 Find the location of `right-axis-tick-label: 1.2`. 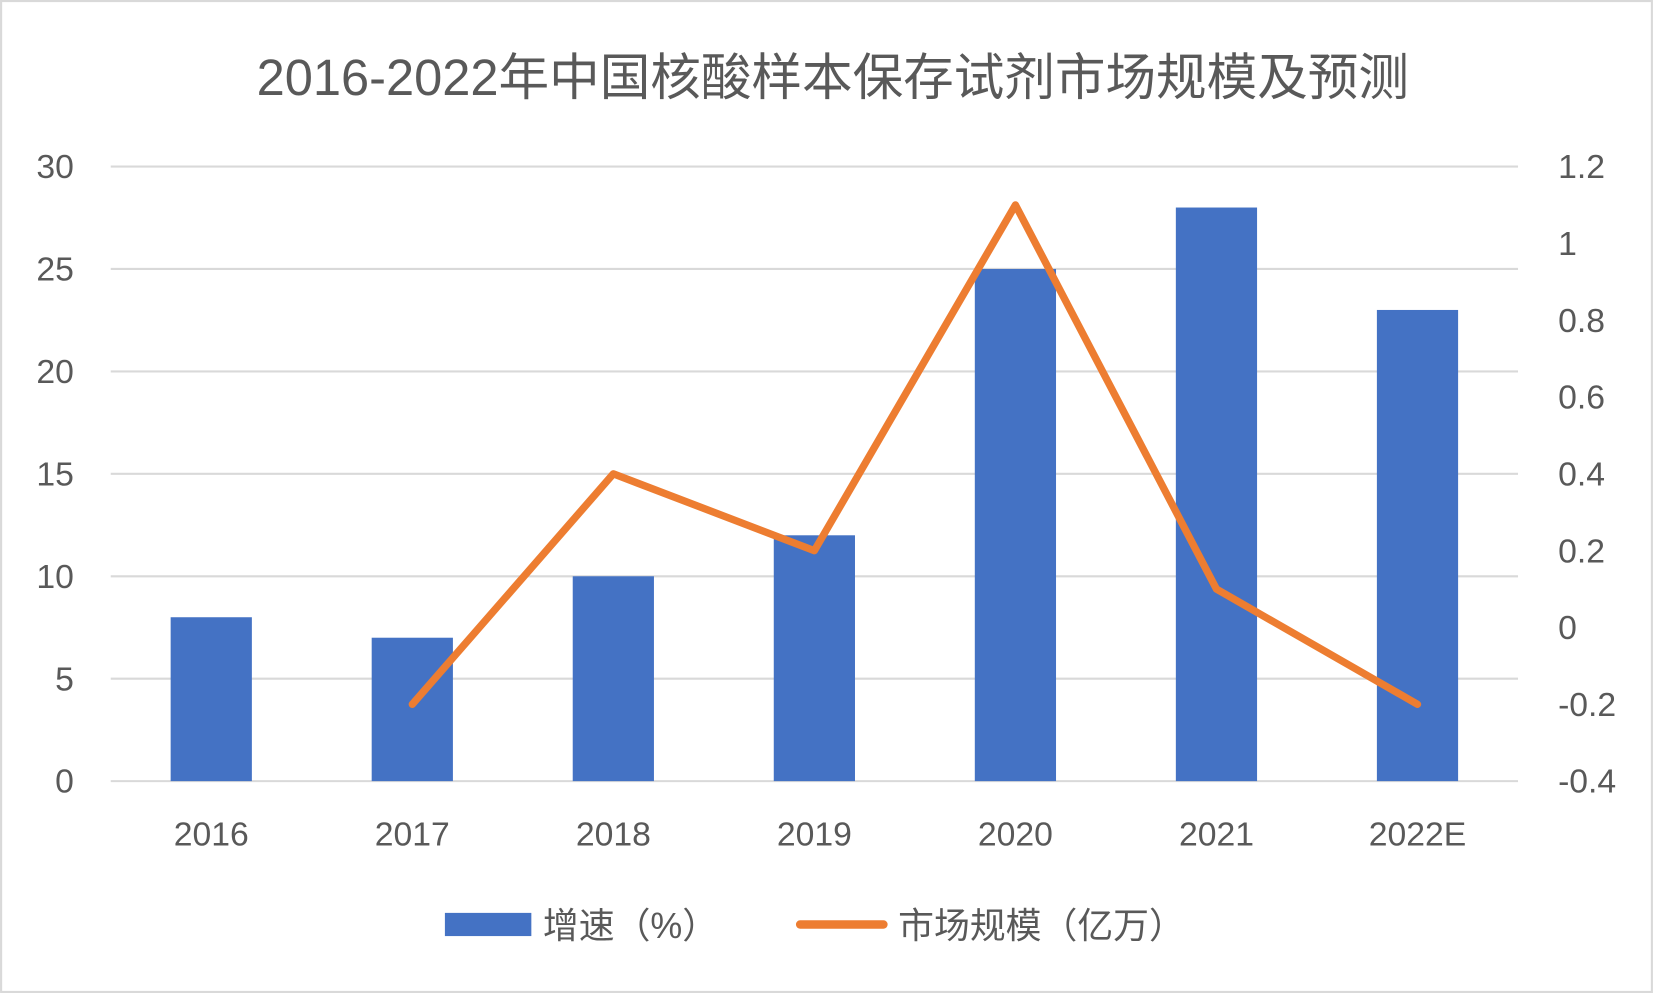

right-axis-tick-label: 1.2 is located at coordinates (1581, 167).